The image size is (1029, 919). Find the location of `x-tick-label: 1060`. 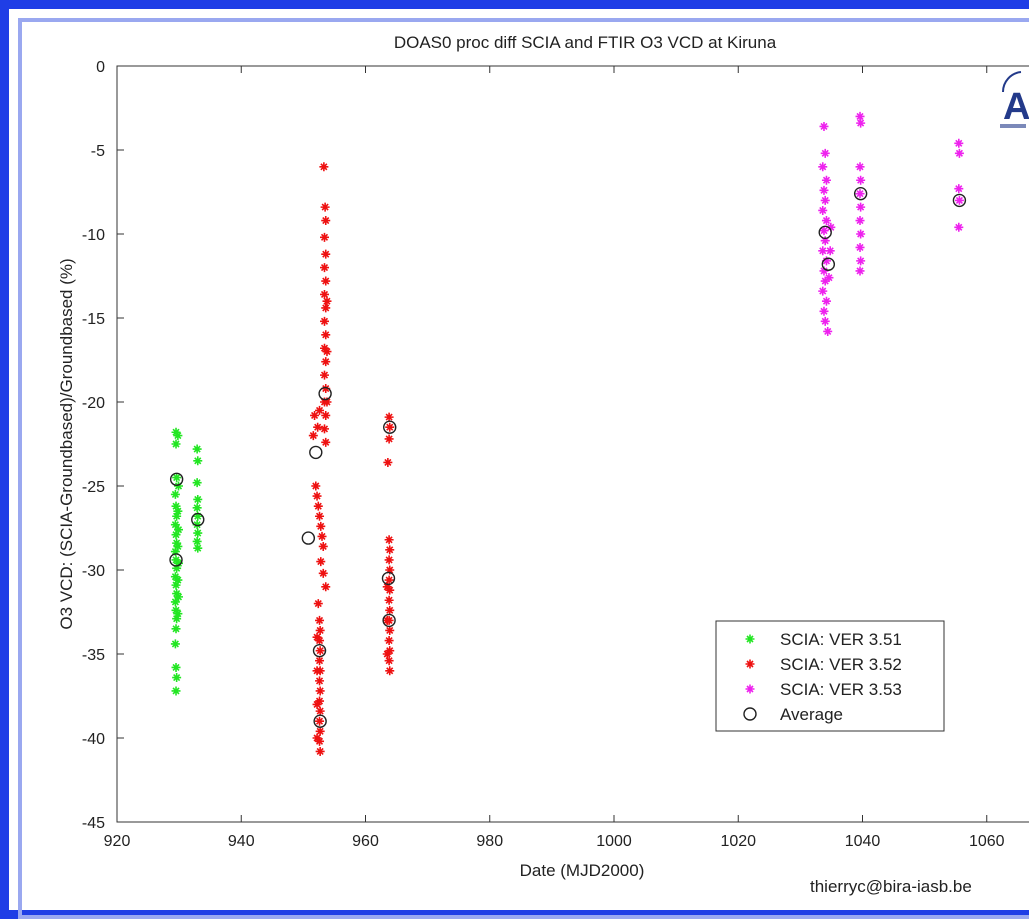

x-tick-label: 1060 is located at coordinates (987, 841).